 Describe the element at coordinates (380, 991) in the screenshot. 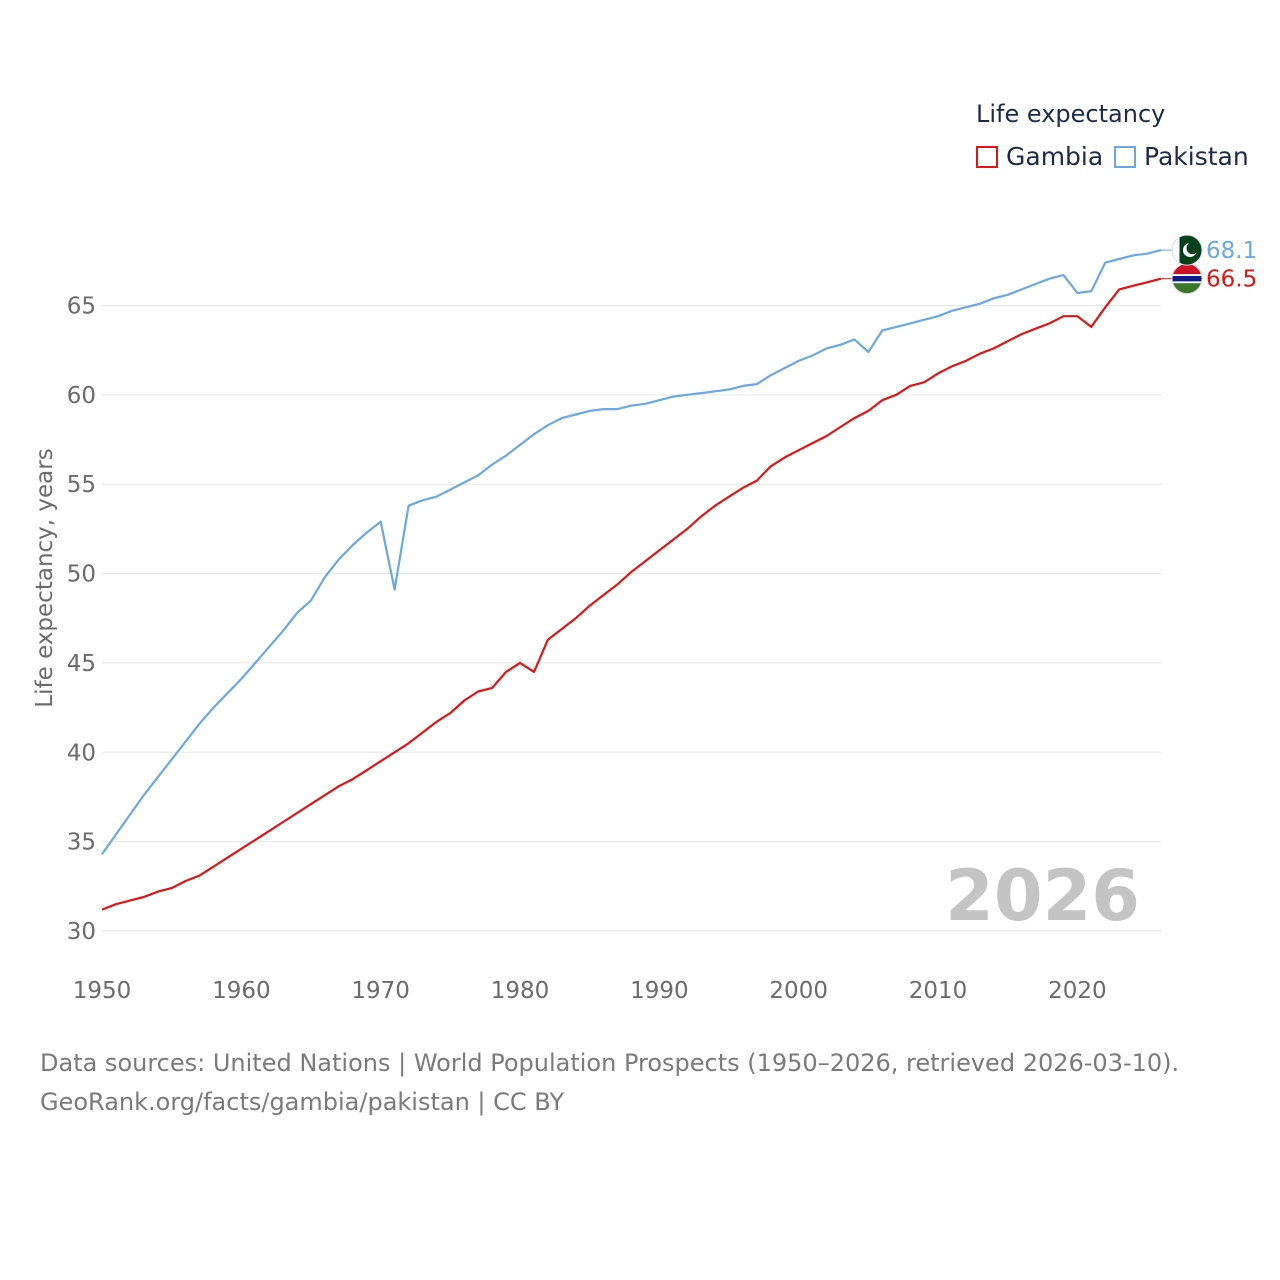

I see `x-tick-label: 1970` at that location.